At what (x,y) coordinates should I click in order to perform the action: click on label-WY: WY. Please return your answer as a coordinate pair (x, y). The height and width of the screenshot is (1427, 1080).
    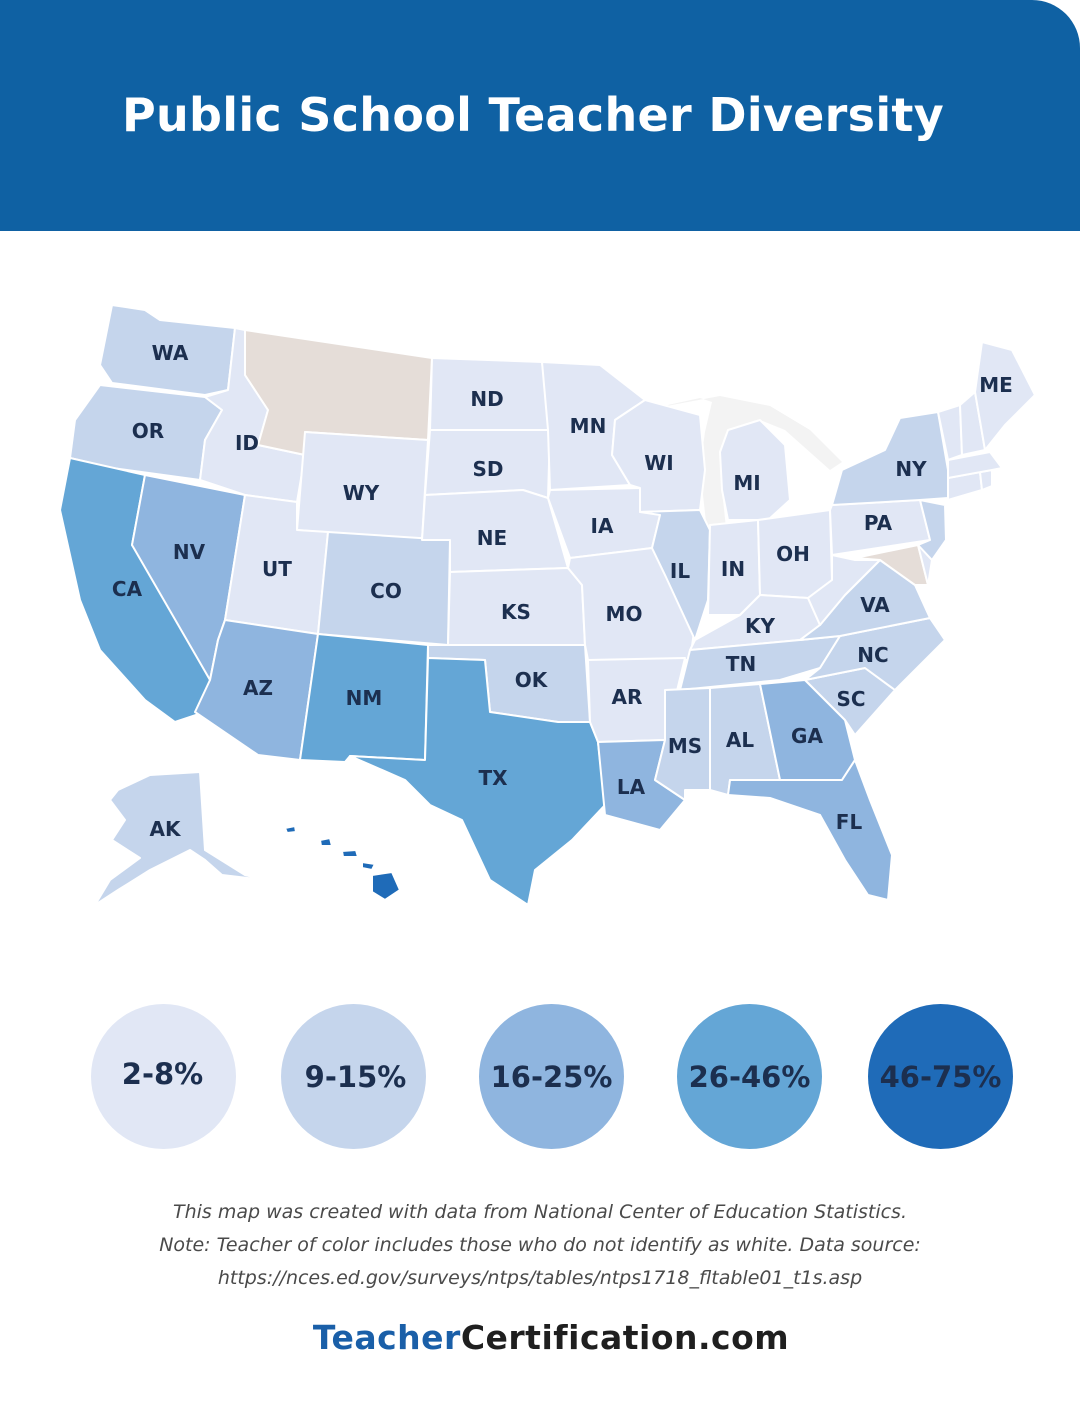
    Looking at the image, I should click on (361, 493).